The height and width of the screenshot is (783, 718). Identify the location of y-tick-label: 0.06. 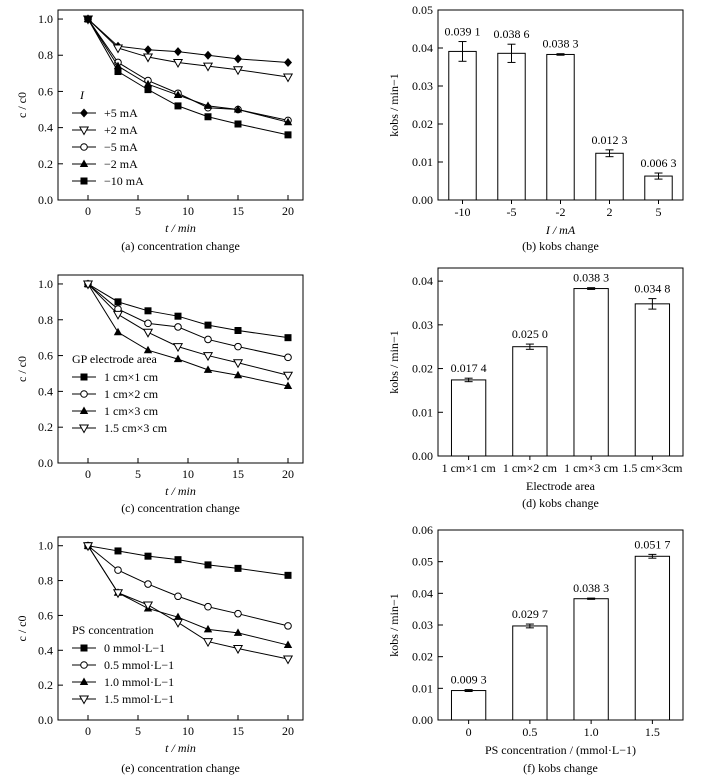
(422, 530).